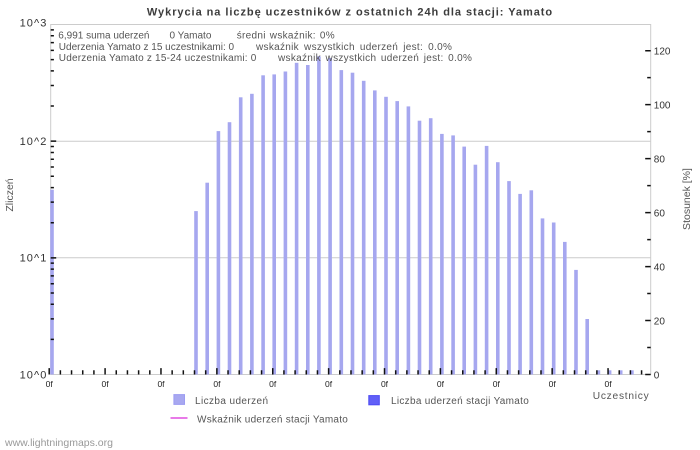 This screenshot has height=450, width=700. I want to click on svg-text: 20, so click(660, 321).